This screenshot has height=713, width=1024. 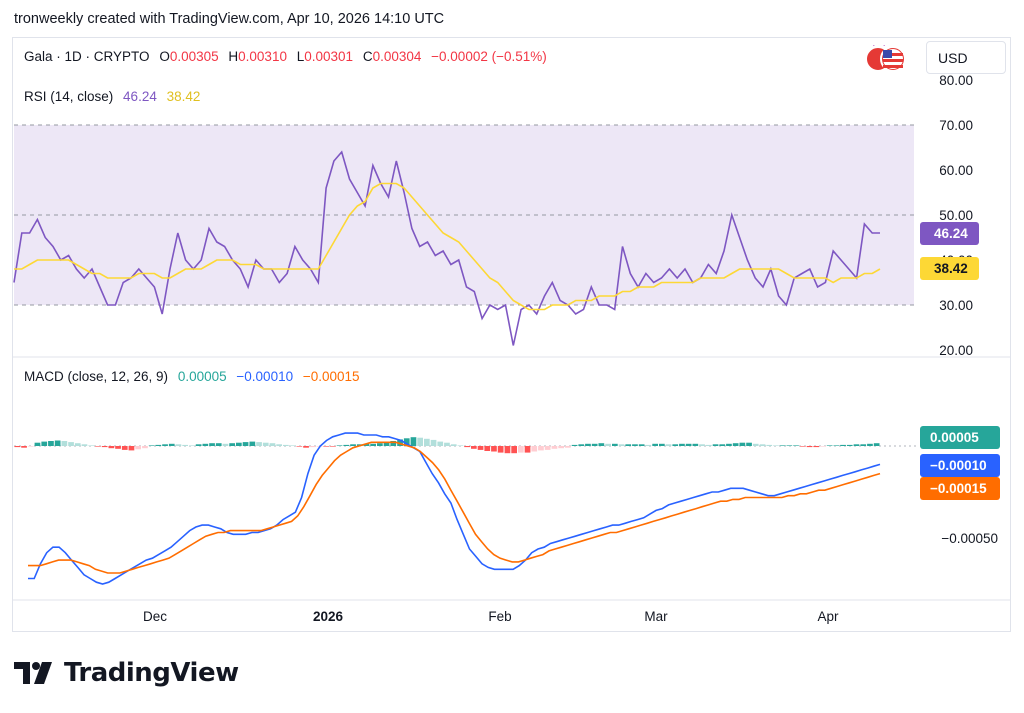 I want to click on macd-signal-value: −0.00015, so click(x=331, y=376).